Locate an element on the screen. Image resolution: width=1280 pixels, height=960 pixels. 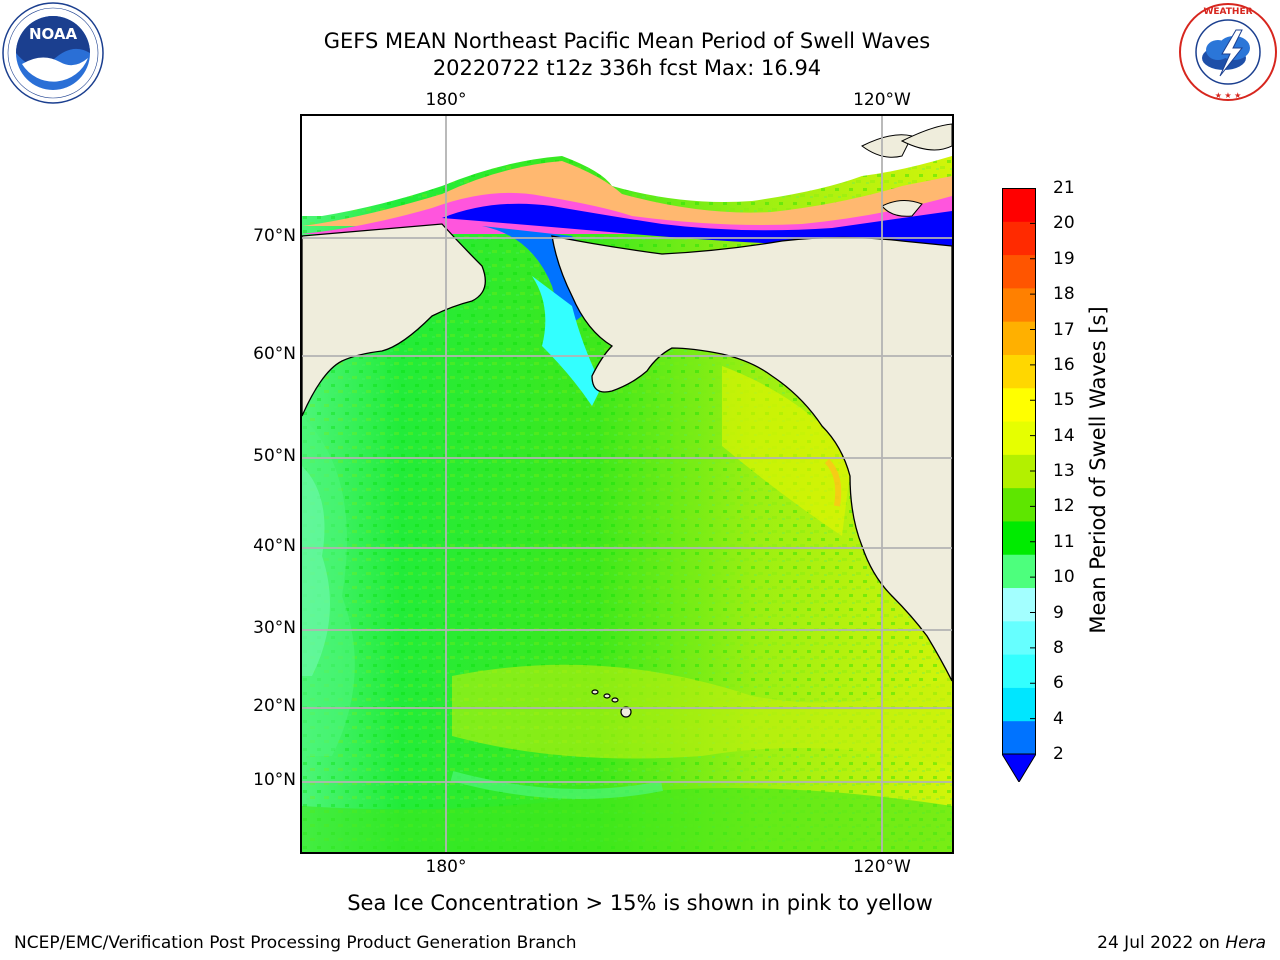
colorbar-tick-label: 20 is located at coordinates (1064, 223).